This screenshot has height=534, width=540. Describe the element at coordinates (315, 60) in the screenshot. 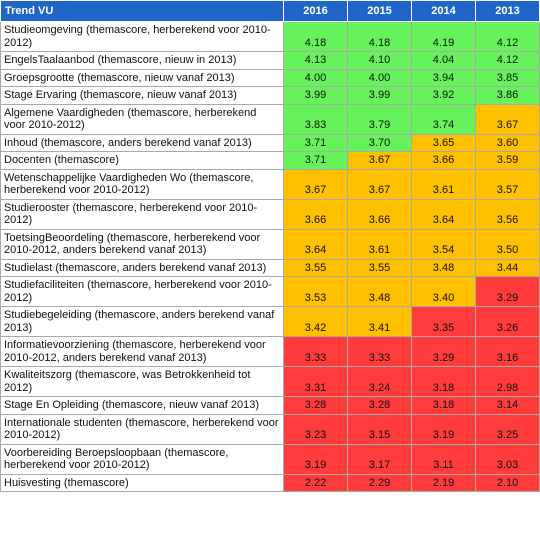

I see `score-cell: 4.13` at that location.